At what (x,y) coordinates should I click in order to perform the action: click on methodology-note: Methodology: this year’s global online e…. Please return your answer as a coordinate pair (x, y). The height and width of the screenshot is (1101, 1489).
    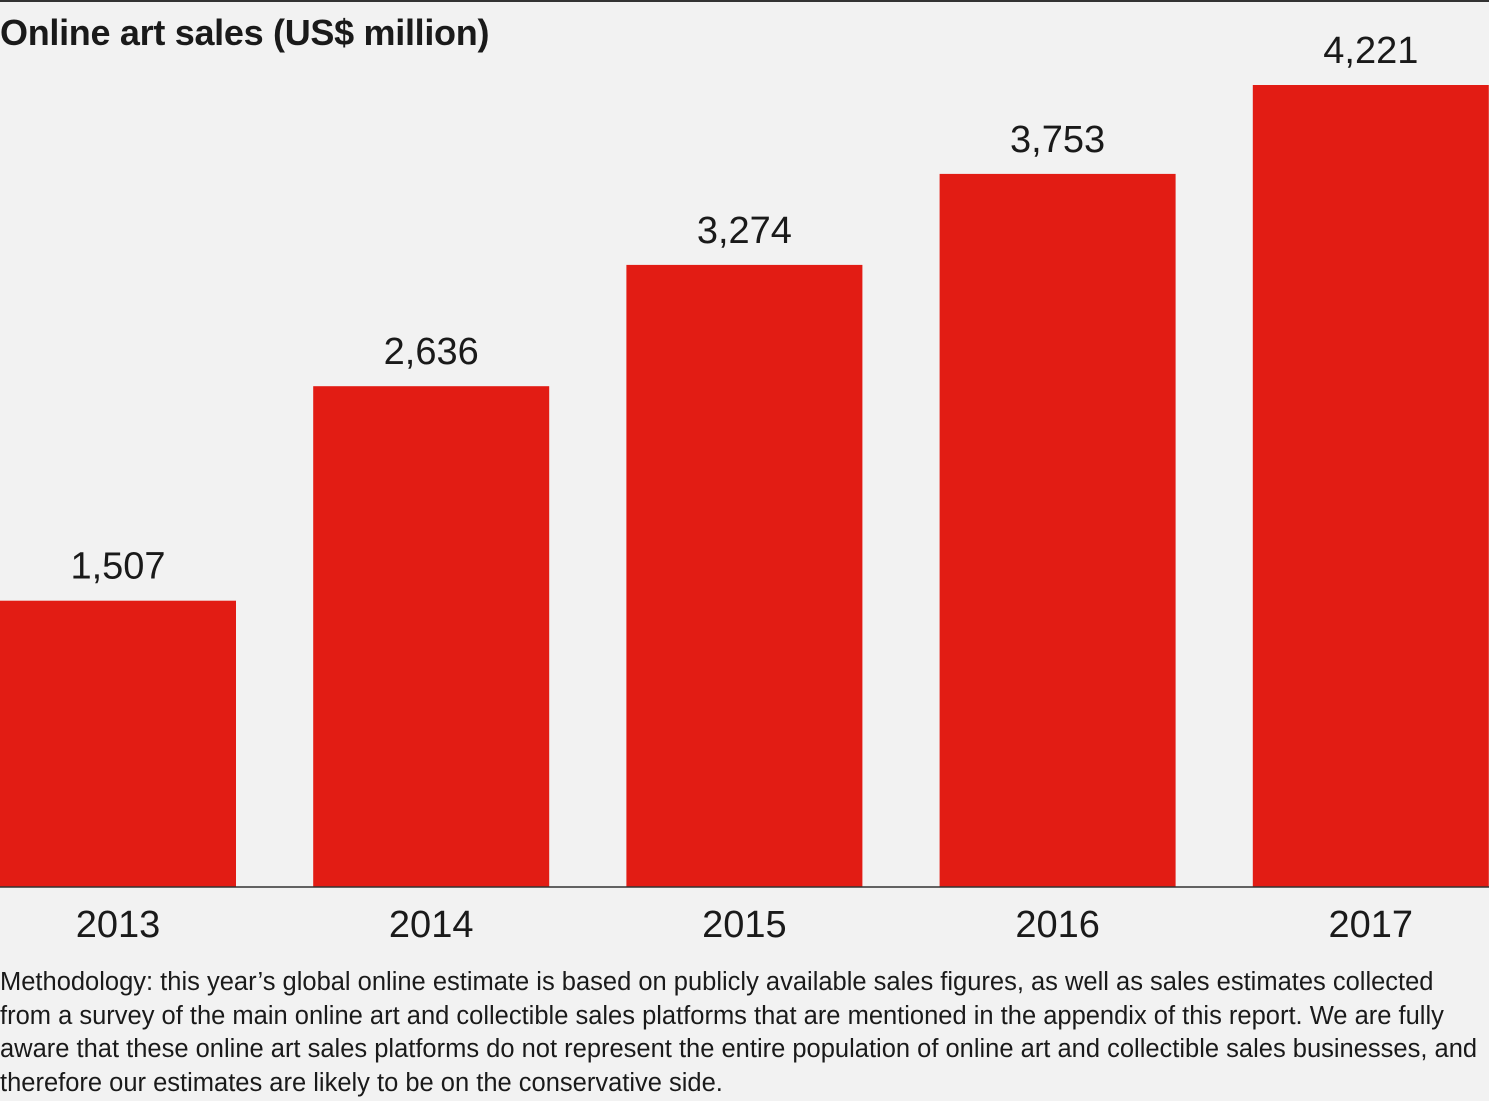
    Looking at the image, I should click on (739, 1032).